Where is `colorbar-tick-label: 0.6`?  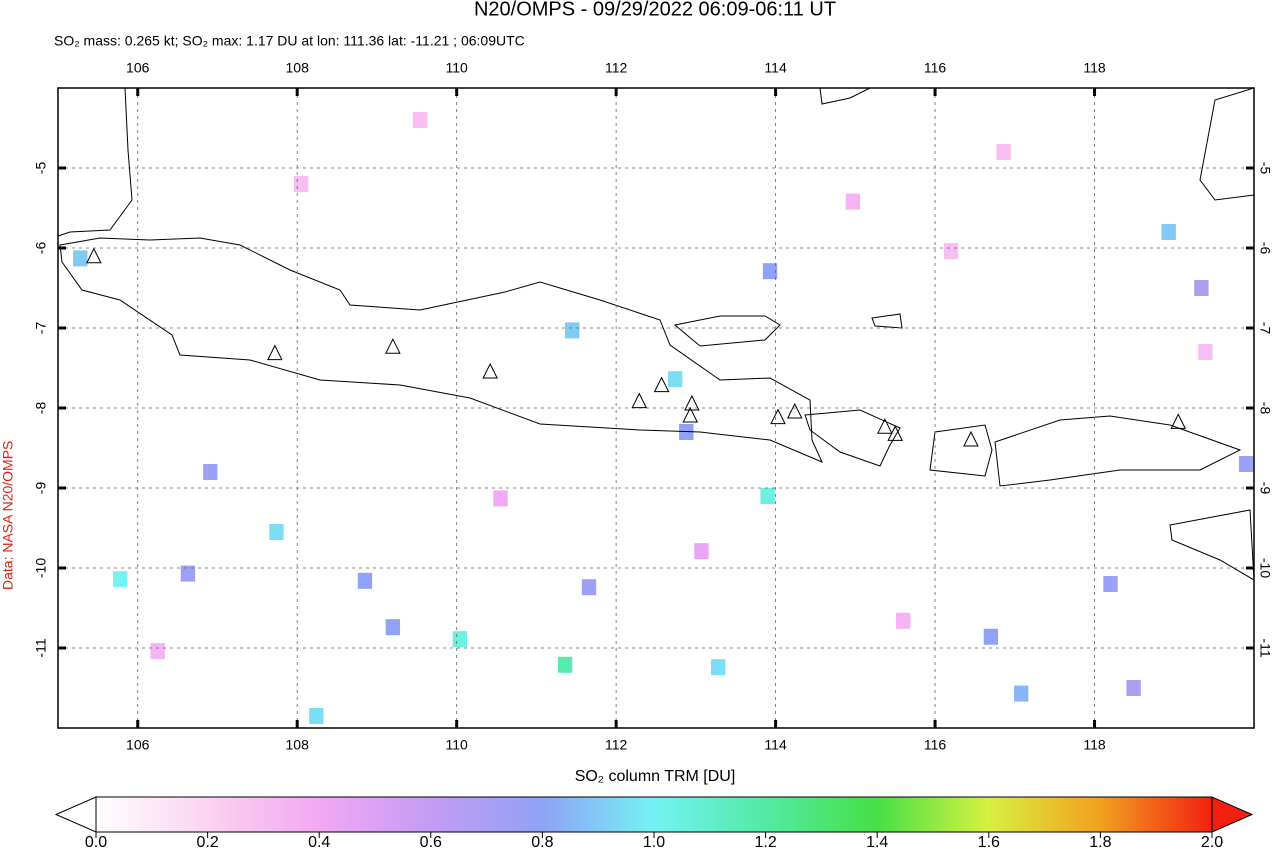
colorbar-tick-label: 0.6 is located at coordinates (431, 842).